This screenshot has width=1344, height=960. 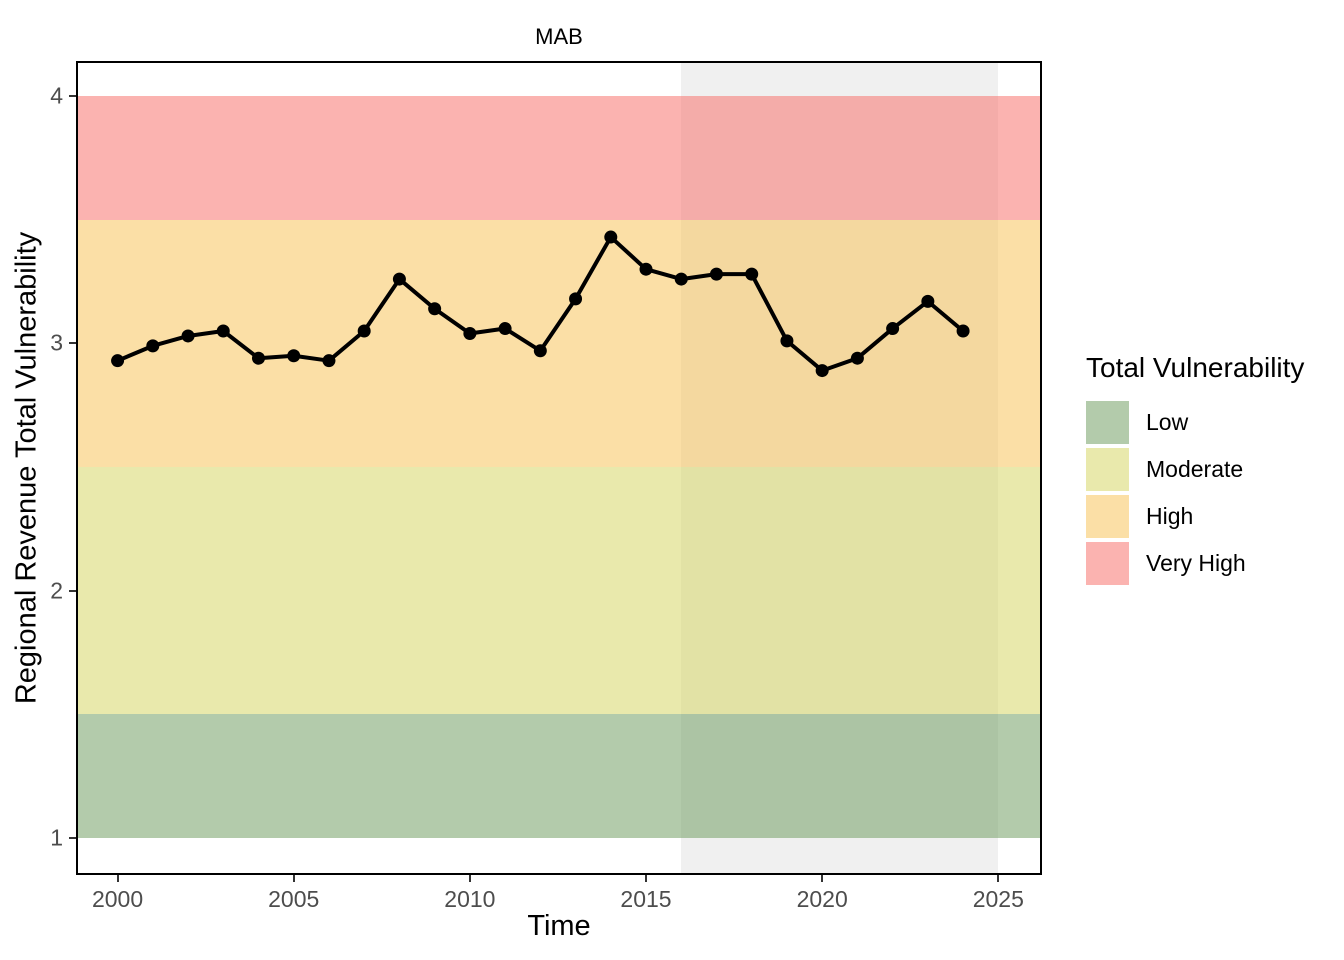 I want to click on legend-title: Total Vulnerability, so click(x=1195, y=367).